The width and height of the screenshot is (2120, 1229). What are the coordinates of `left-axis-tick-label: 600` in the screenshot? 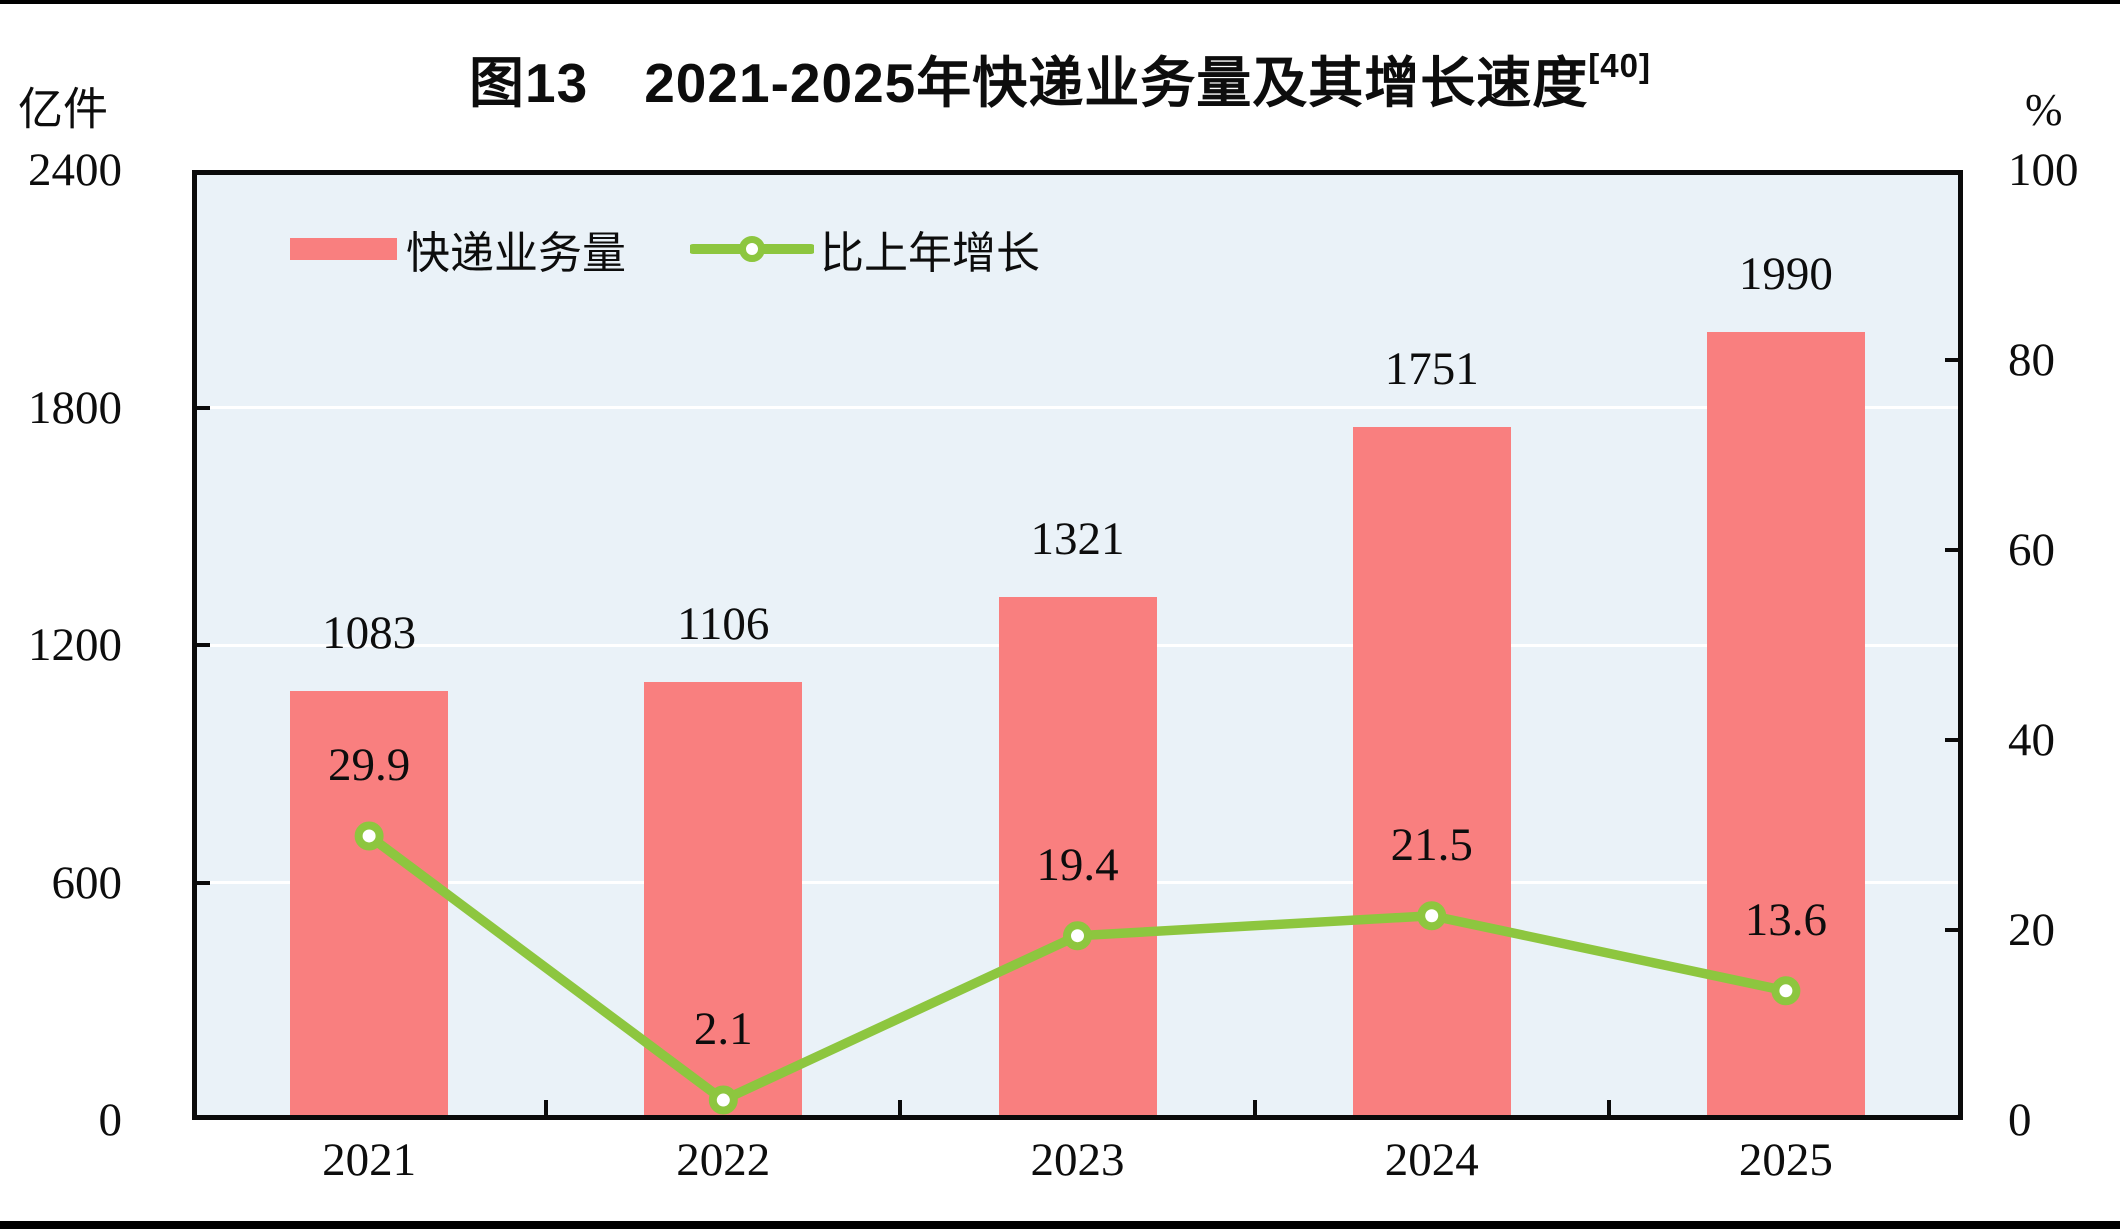 It's located at (87, 882).